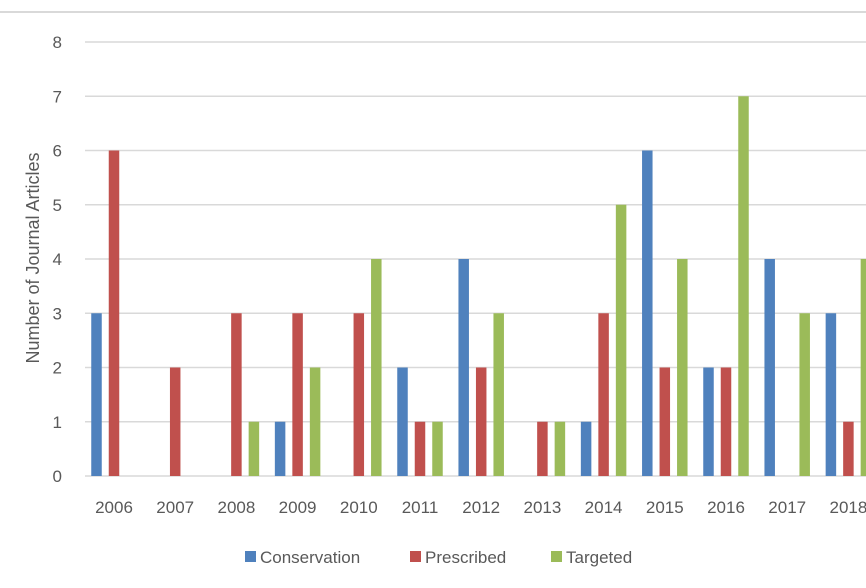 The image size is (866, 588). Describe the element at coordinates (804, 394) in the screenshot. I see `bar-targeted-2017` at that location.